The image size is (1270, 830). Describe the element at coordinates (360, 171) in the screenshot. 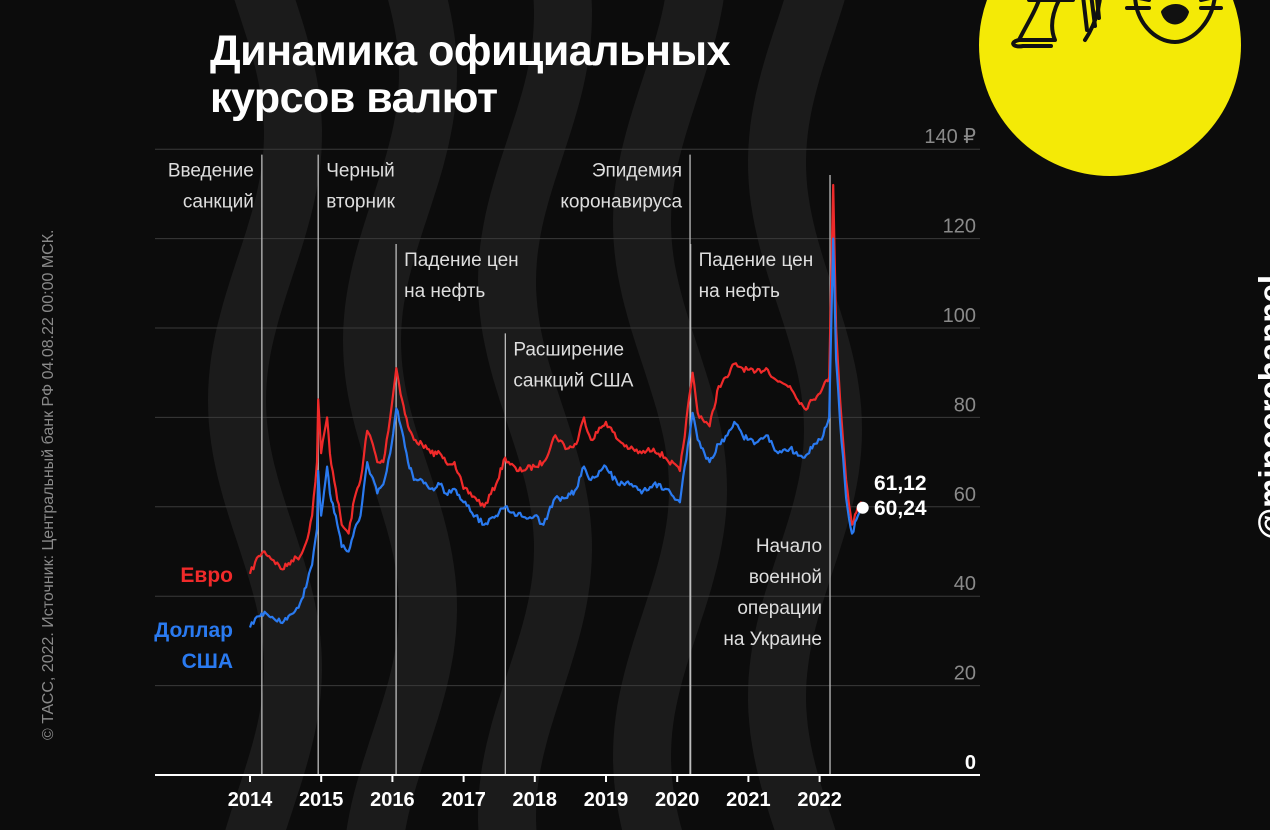

I see `event-label: Черный` at that location.